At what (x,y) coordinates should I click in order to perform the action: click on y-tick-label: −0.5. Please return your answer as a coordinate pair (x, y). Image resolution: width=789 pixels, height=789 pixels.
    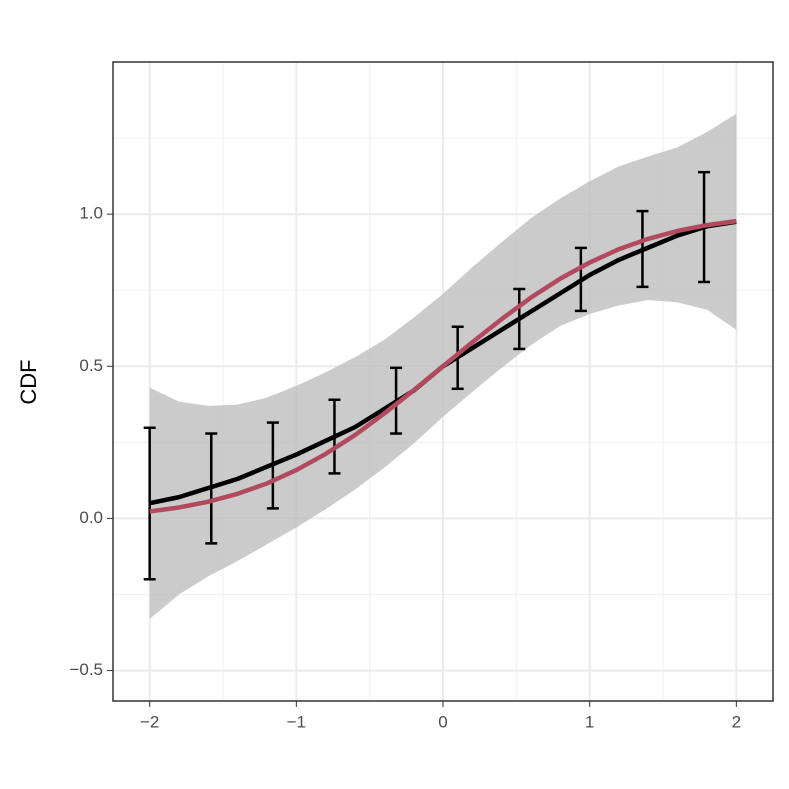
    Looking at the image, I should click on (86, 669).